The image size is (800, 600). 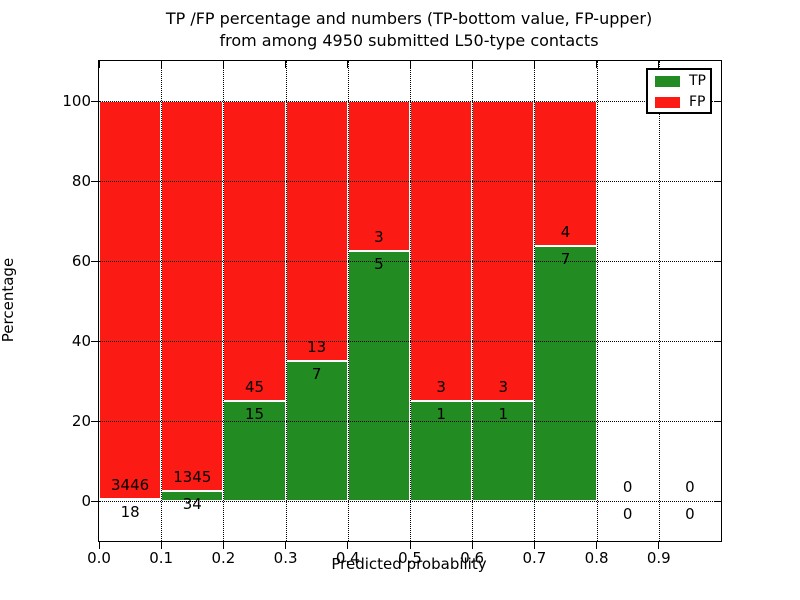 What do you see at coordinates (667, 102) in the screenshot?
I see `fp-color-swatch` at bounding box center [667, 102].